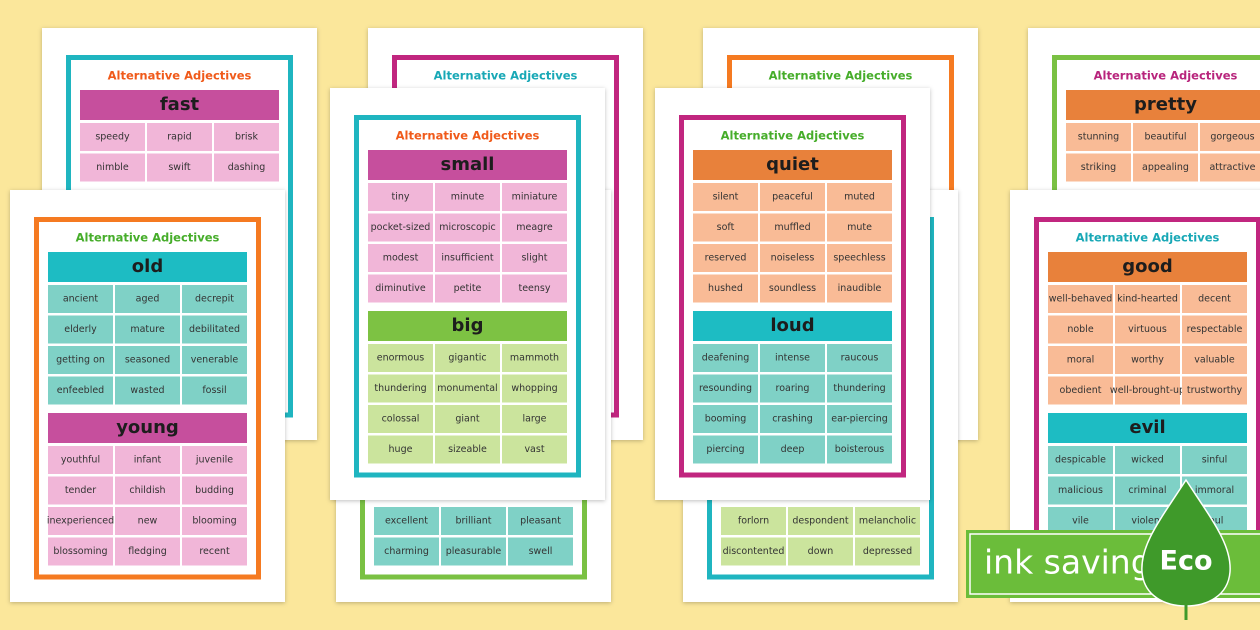 This screenshot has width=1260, height=630. What do you see at coordinates (215, 360) in the screenshot?
I see `word: venerable` at bounding box center [215, 360].